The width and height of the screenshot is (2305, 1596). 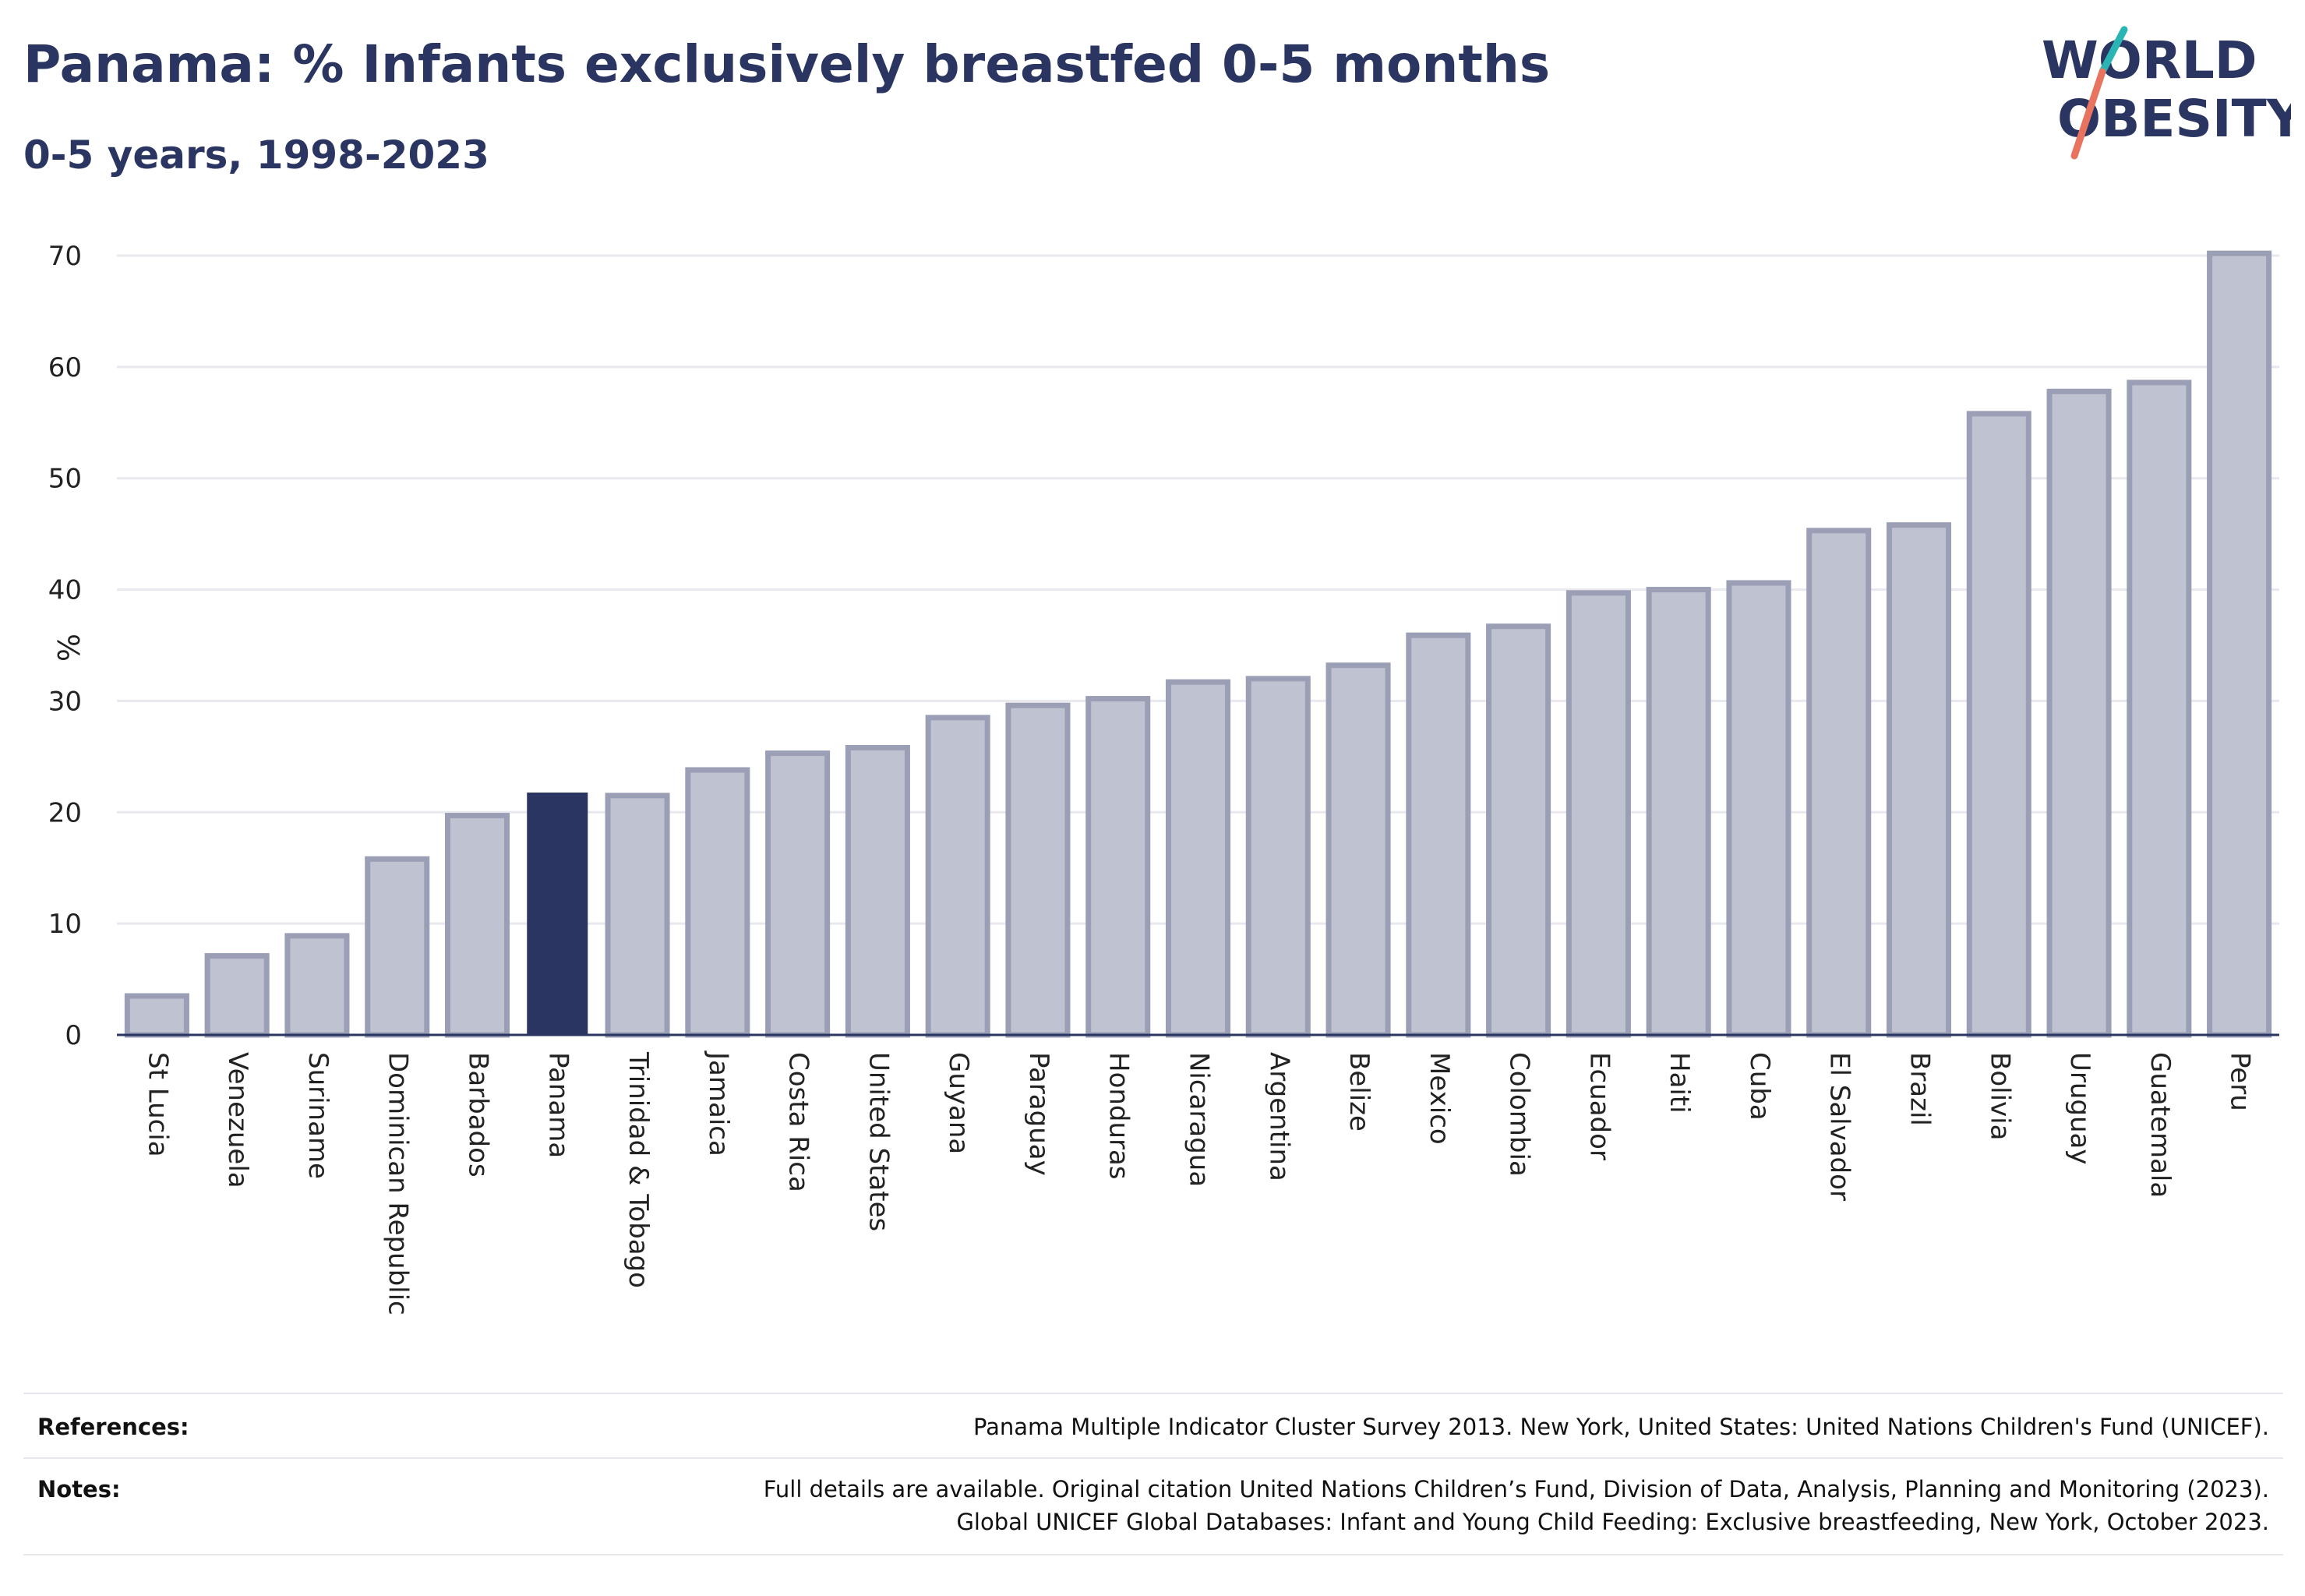 What do you see at coordinates (1118, 867) in the screenshot?
I see `bar-honduras` at bounding box center [1118, 867].